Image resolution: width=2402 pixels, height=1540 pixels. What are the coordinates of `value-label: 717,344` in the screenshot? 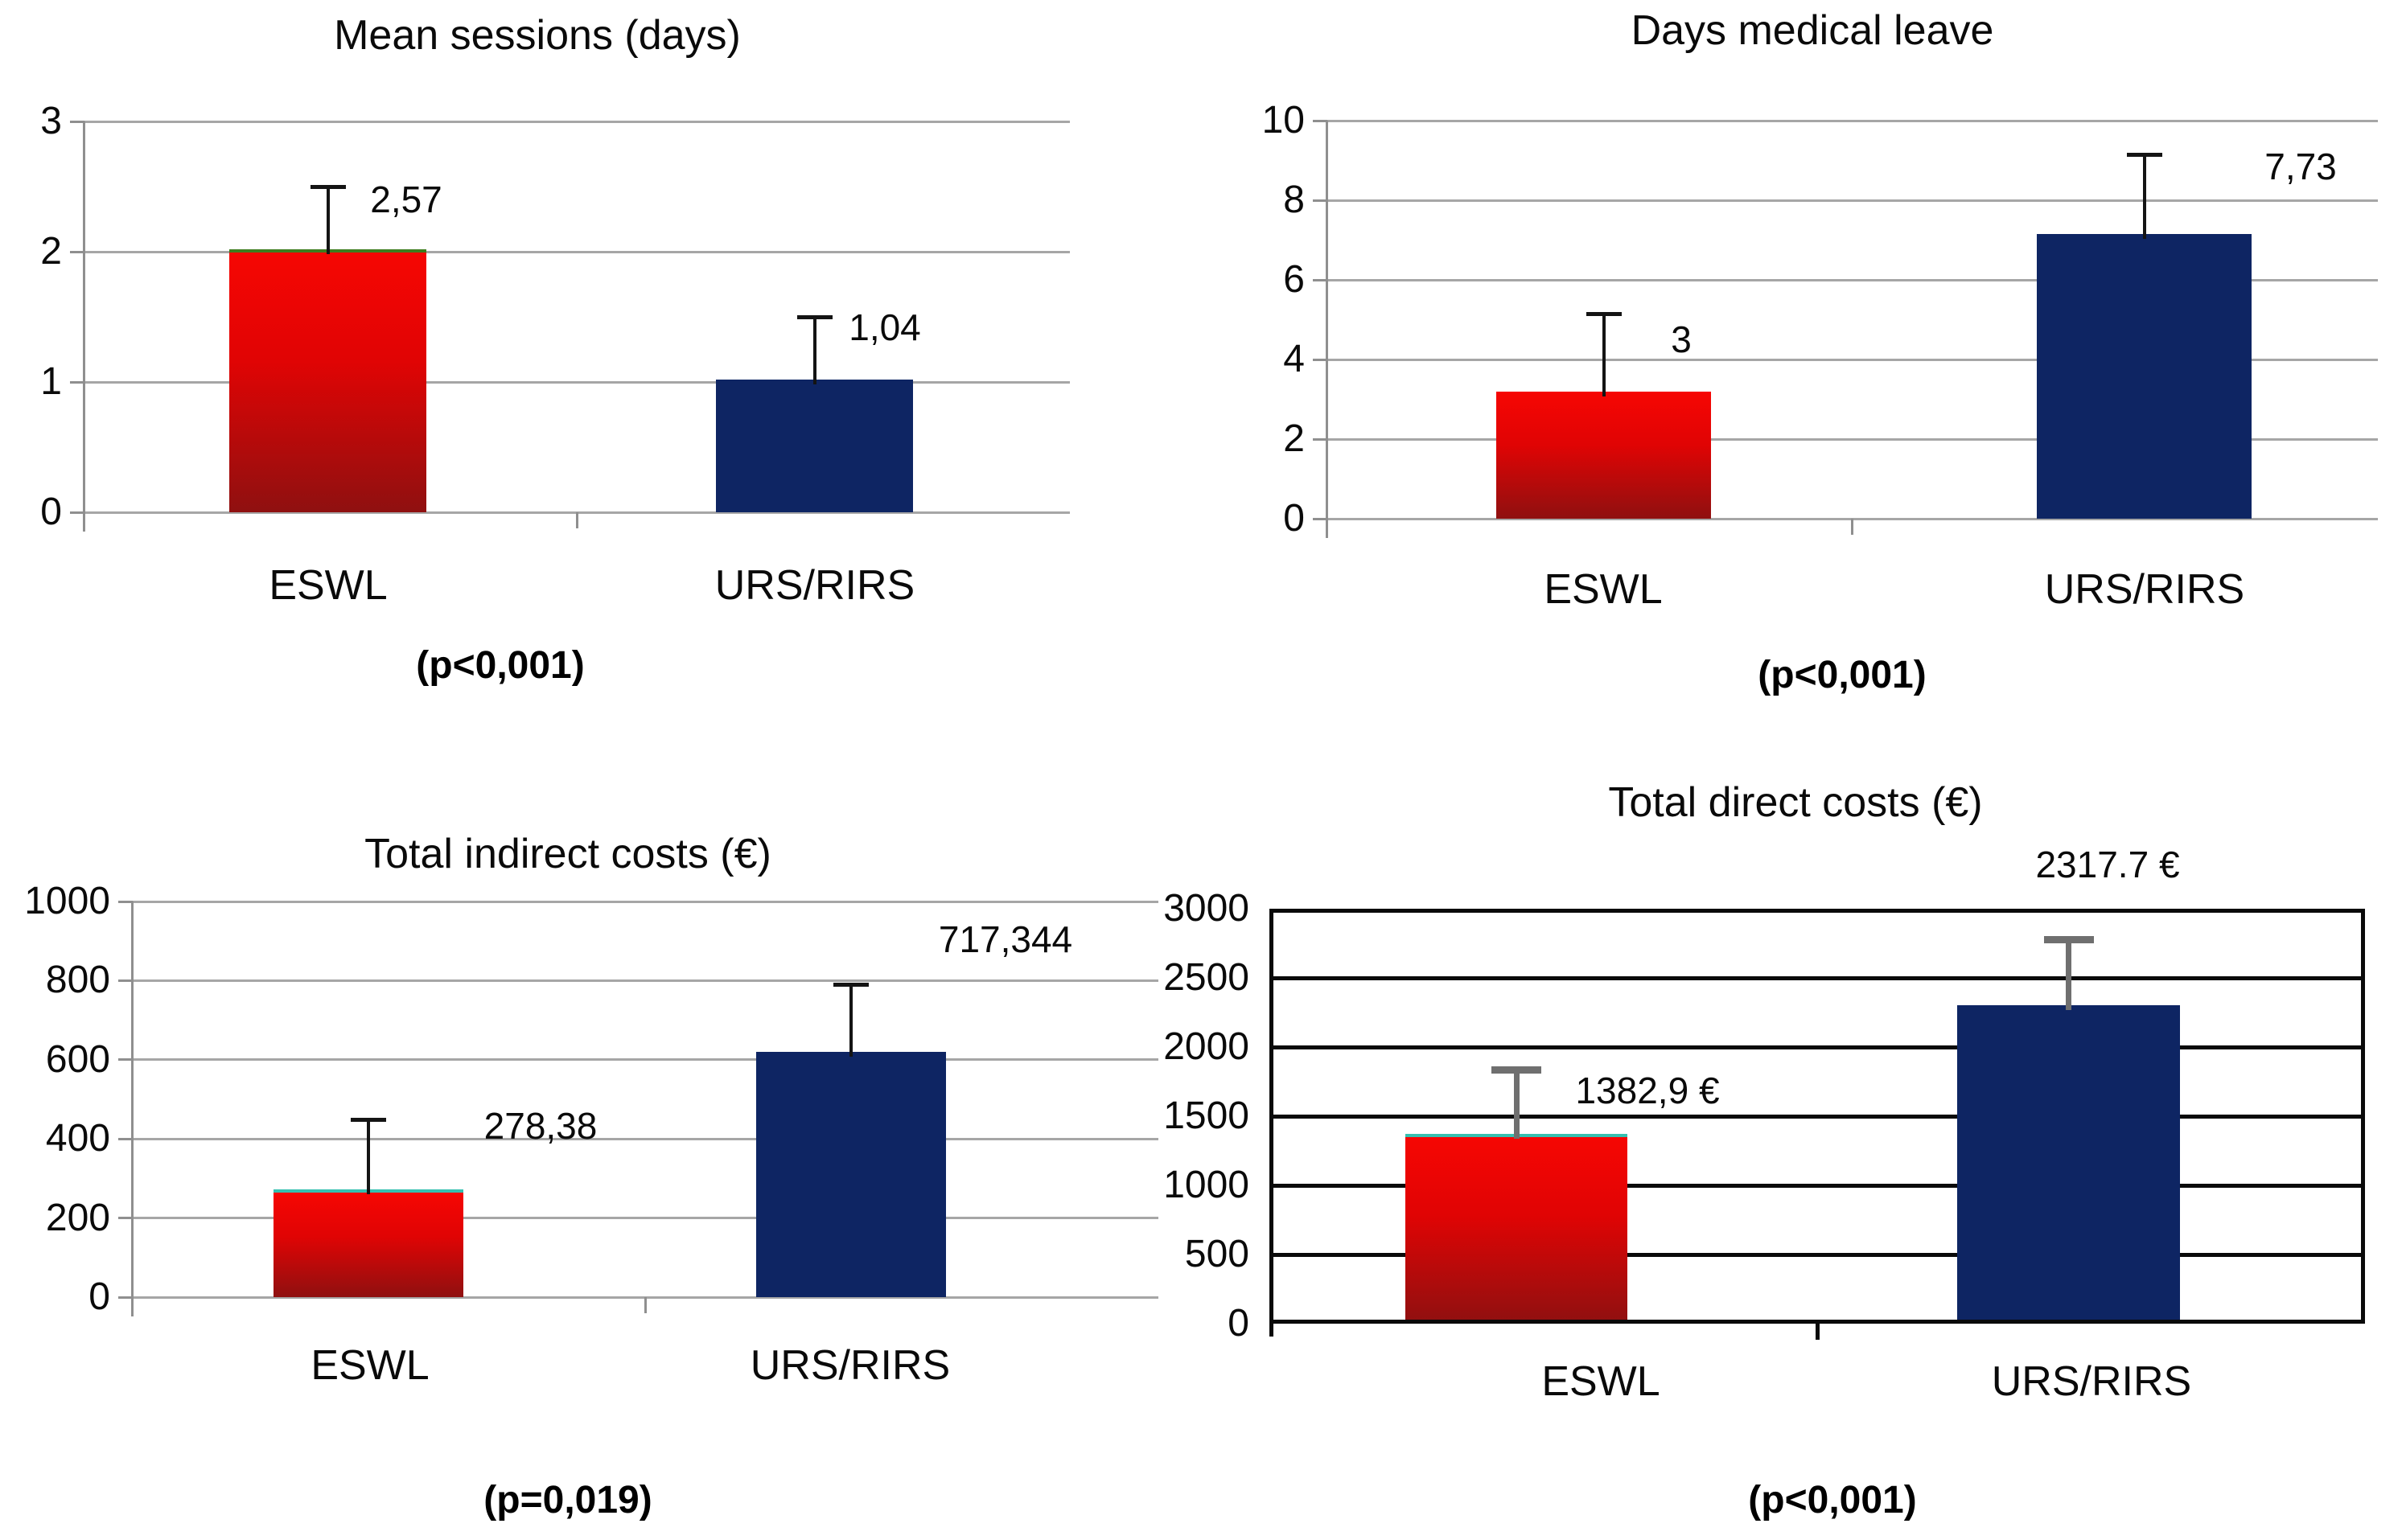 It's located at (1005, 939).